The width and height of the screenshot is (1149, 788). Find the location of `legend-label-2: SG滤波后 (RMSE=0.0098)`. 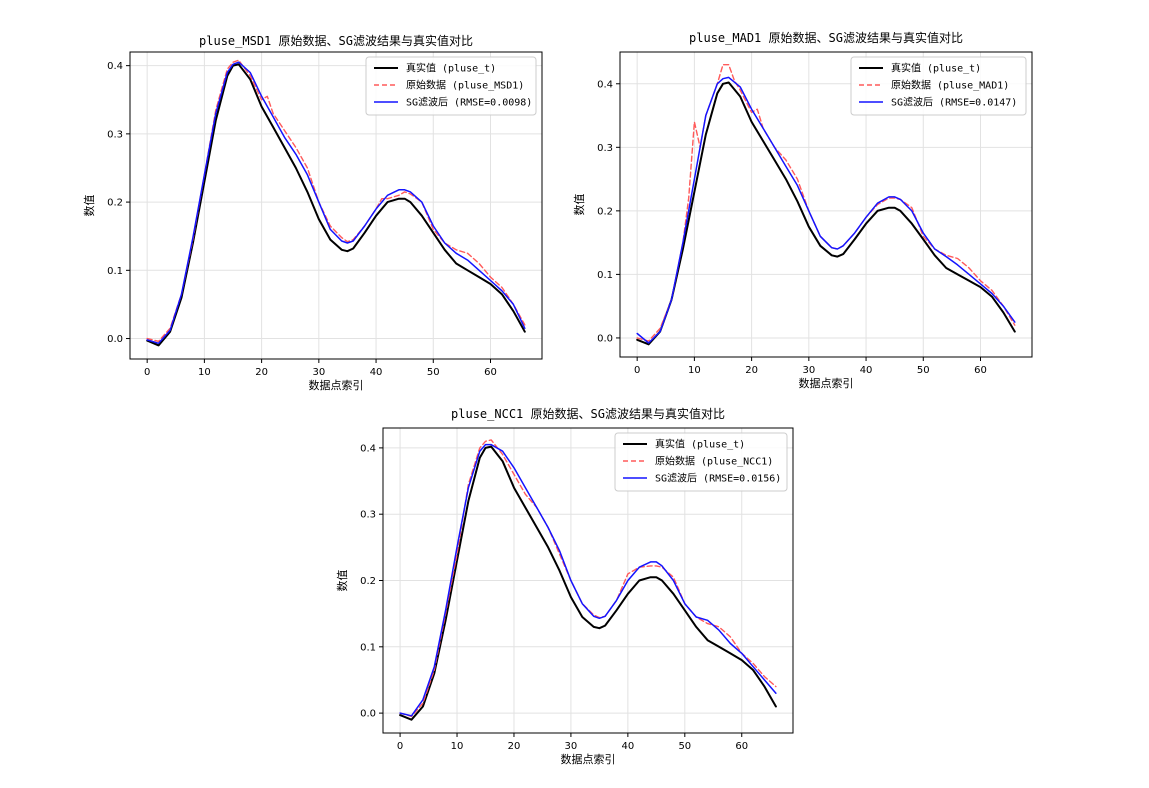

legend-label-2: SG滤波后 (RMSE=0.0098) is located at coordinates (469, 102).